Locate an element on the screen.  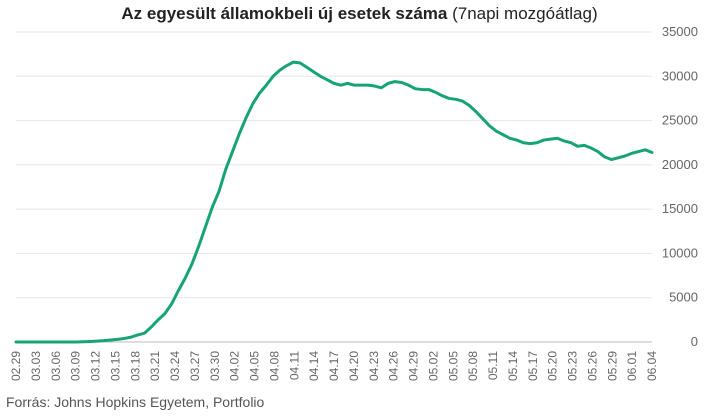
x-tick-label: 05.20 is located at coordinates (553, 366).